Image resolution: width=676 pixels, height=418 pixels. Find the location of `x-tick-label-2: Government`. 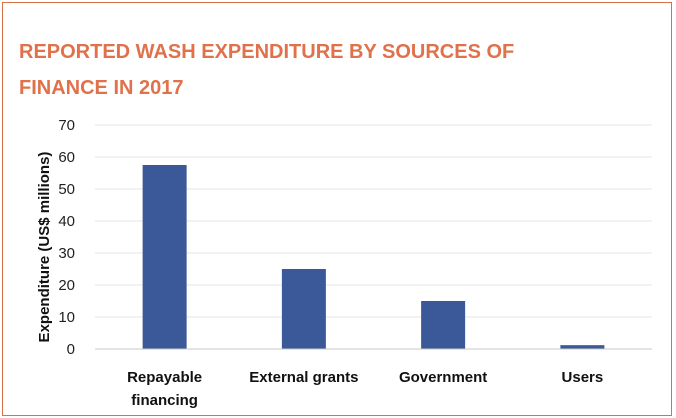

x-tick-label-2: Government is located at coordinates (443, 377).